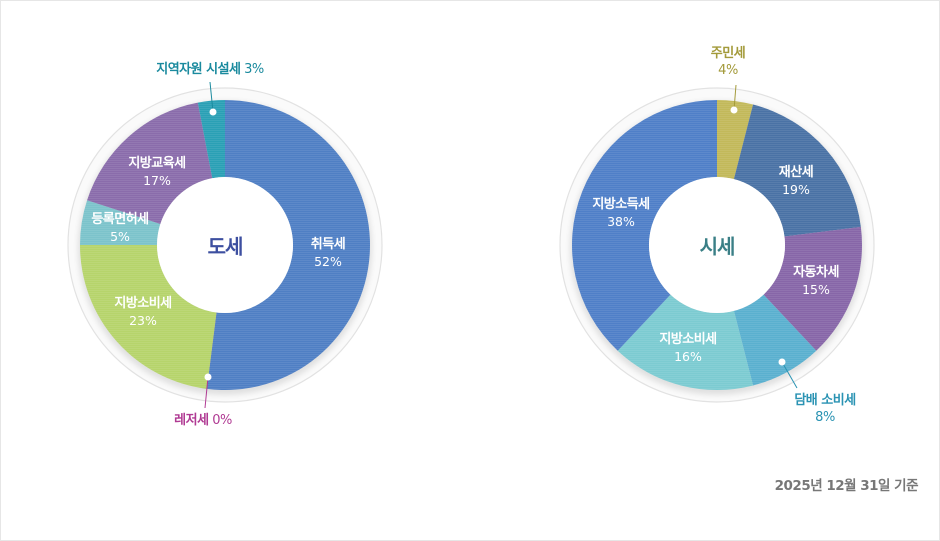 This screenshot has height=541, width=940. What do you see at coordinates (210, 69) in the screenshot?
I see `callout-regional-resource-tax: 지역자원 시설세 3%` at bounding box center [210, 69].